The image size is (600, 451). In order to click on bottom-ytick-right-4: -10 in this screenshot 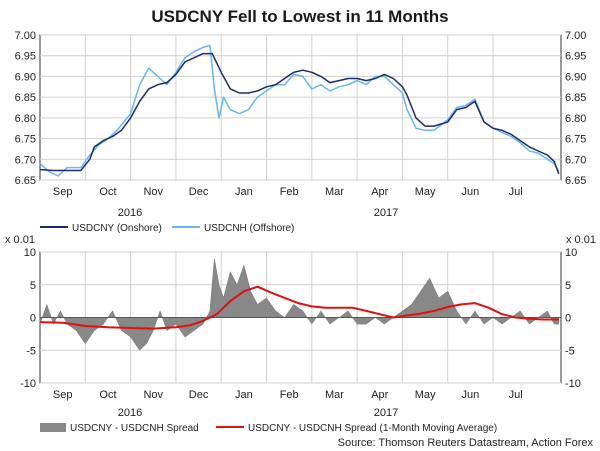, I will do `click(573, 384)`.